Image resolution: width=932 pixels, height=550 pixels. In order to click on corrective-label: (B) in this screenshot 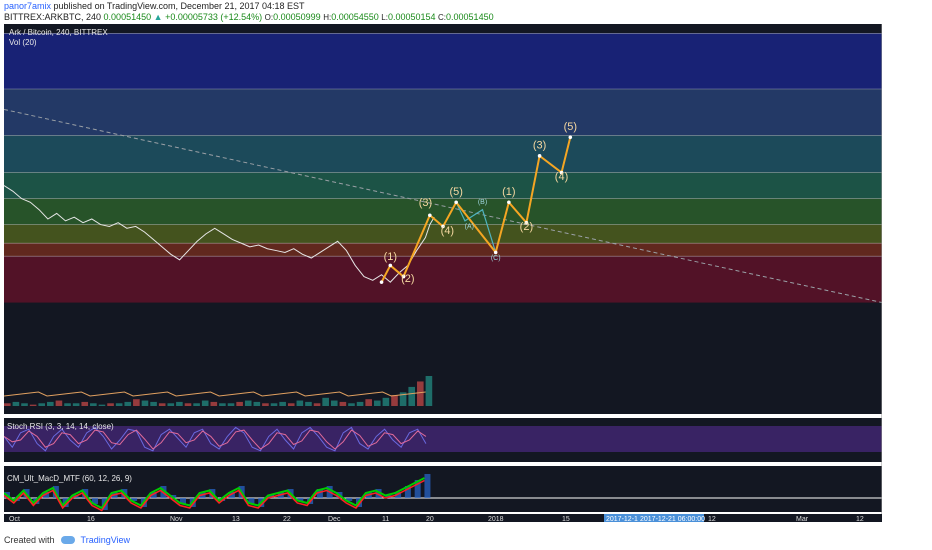, I will do `click(482, 202)`.